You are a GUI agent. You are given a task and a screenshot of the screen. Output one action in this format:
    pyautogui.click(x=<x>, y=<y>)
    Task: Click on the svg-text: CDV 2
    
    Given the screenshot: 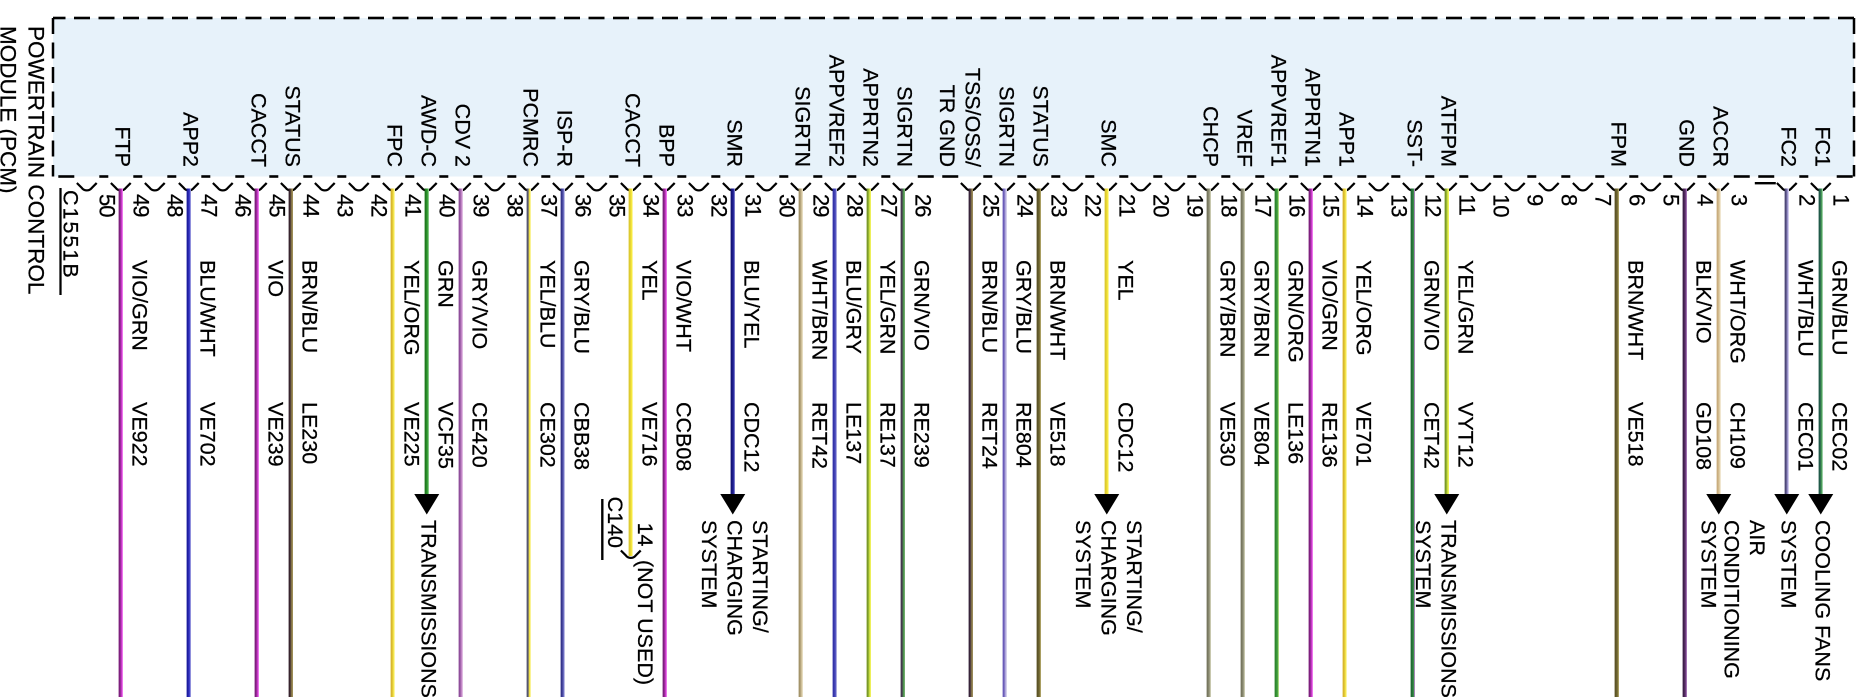 What is the action you would take?
    pyautogui.click(x=462, y=135)
    